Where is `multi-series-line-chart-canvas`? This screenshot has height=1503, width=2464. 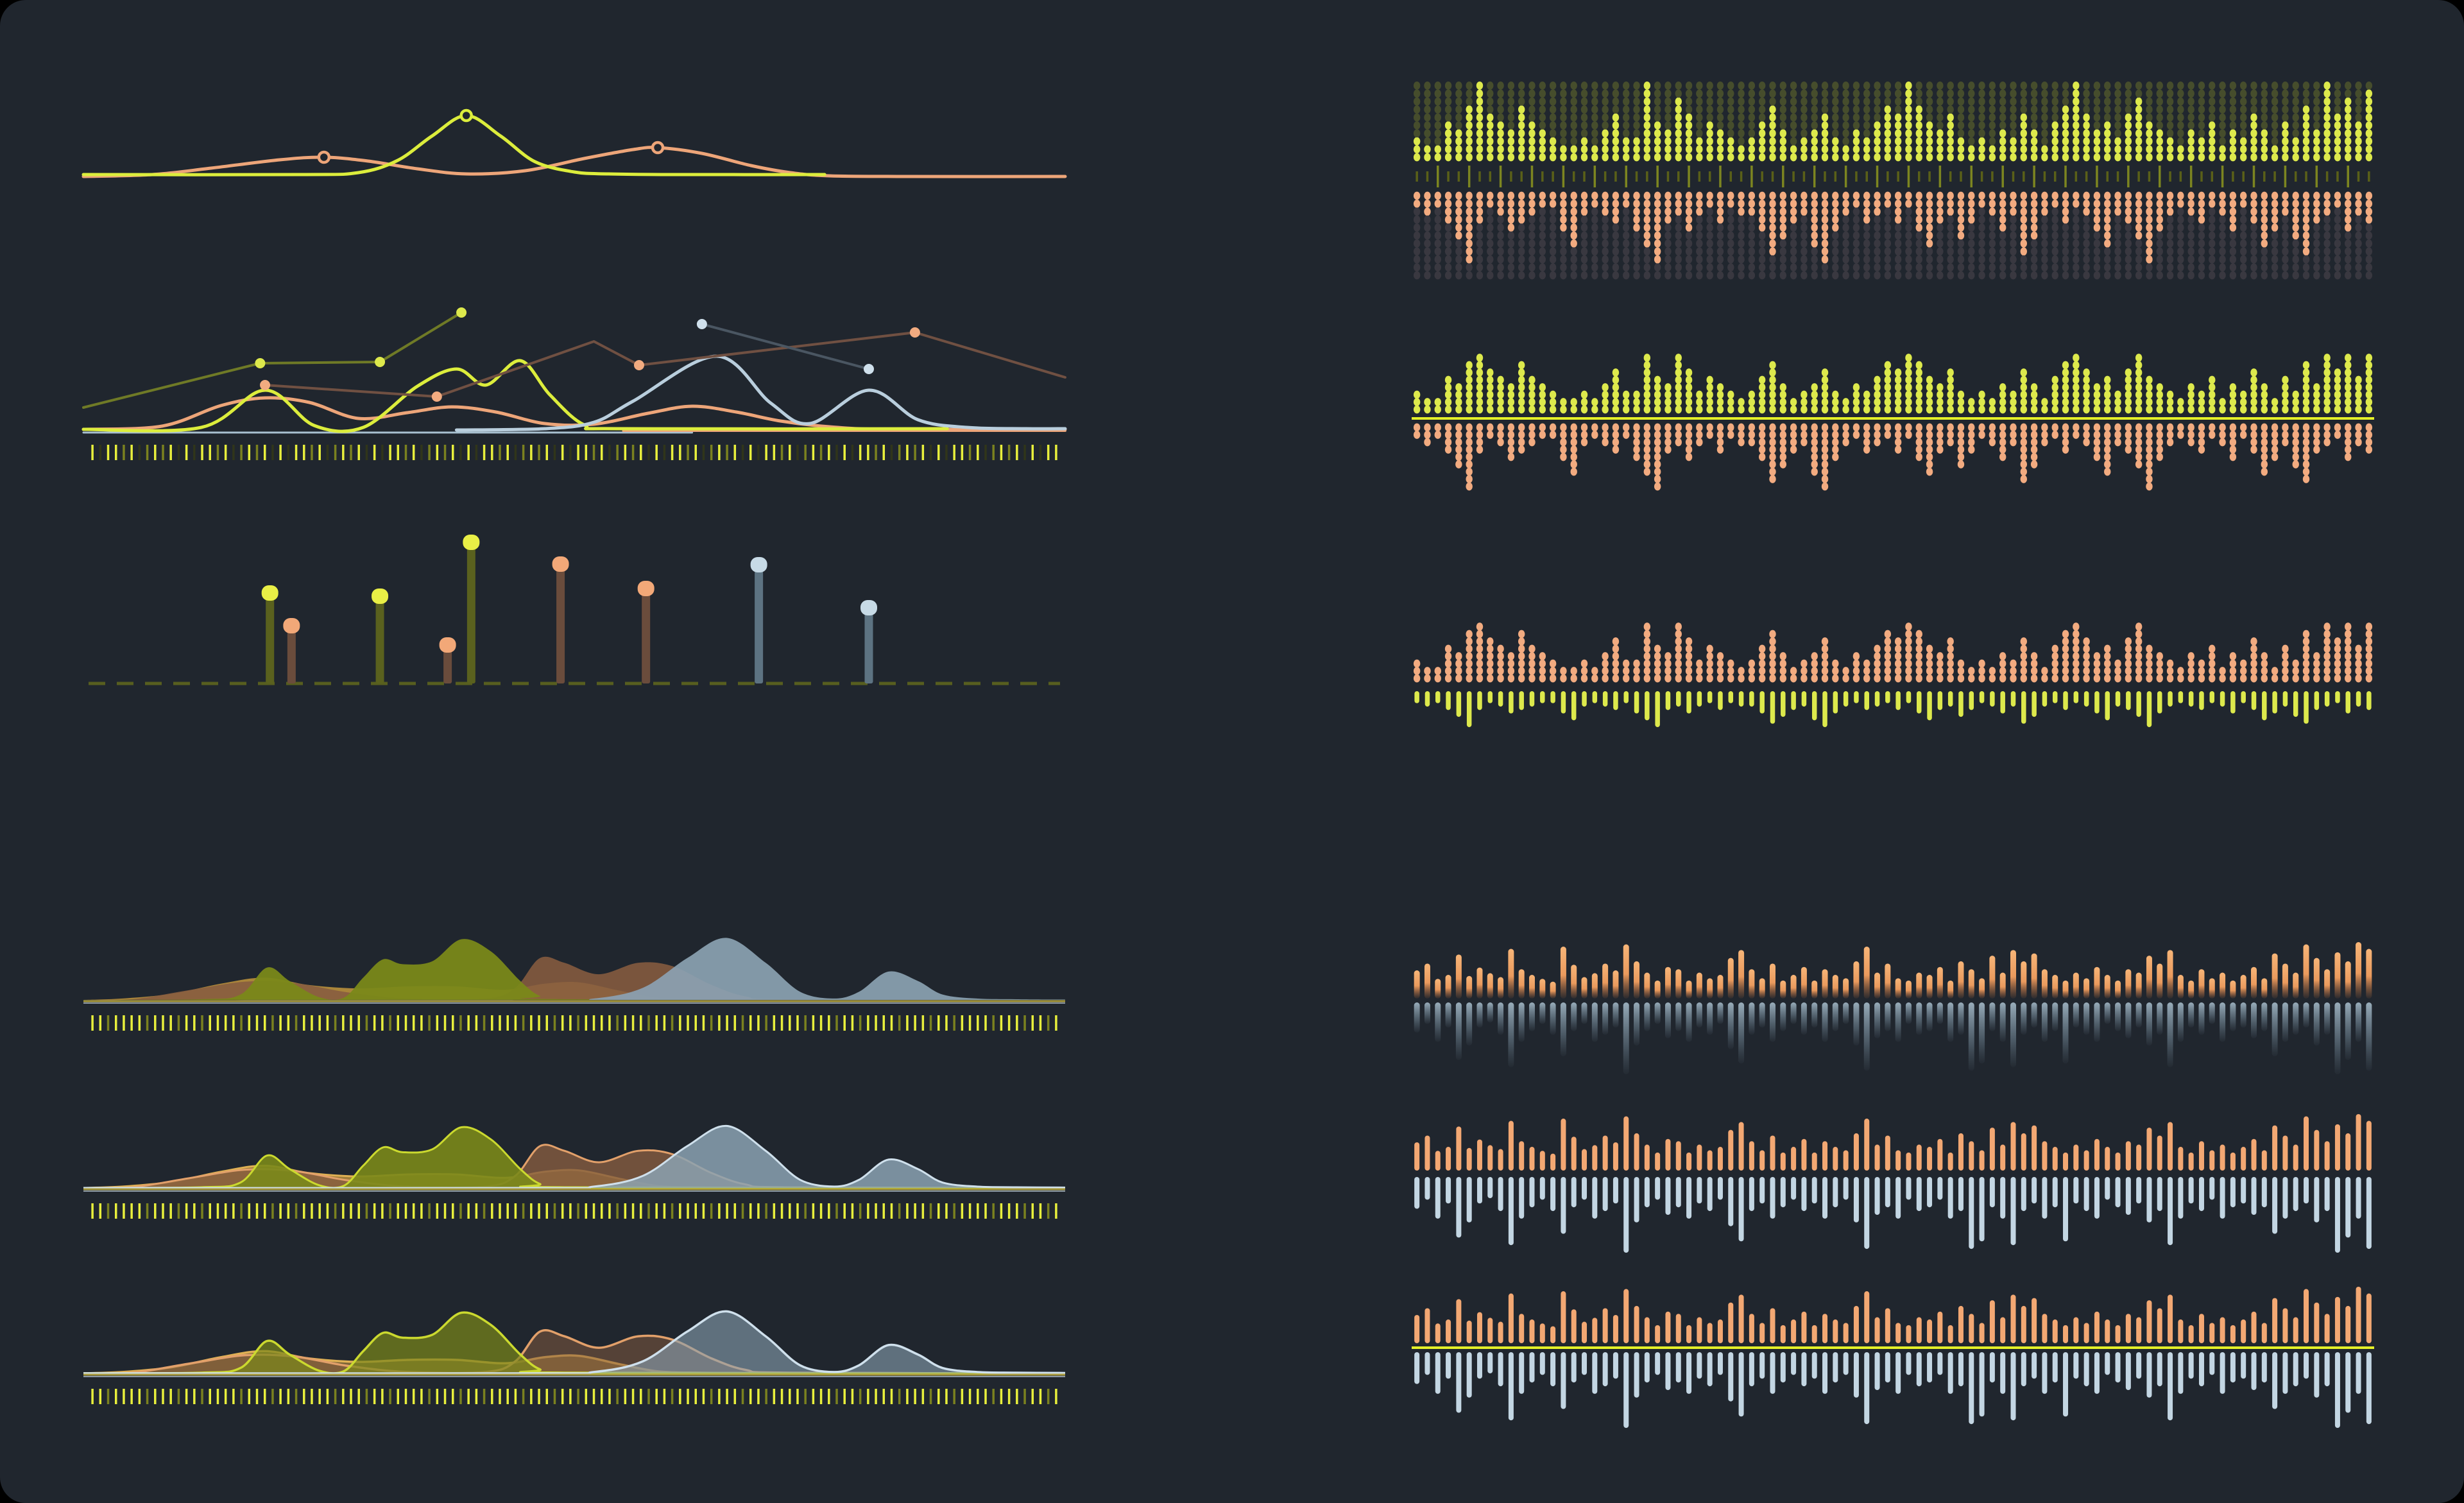 multi-series-line-chart-canvas is located at coordinates (574, 383).